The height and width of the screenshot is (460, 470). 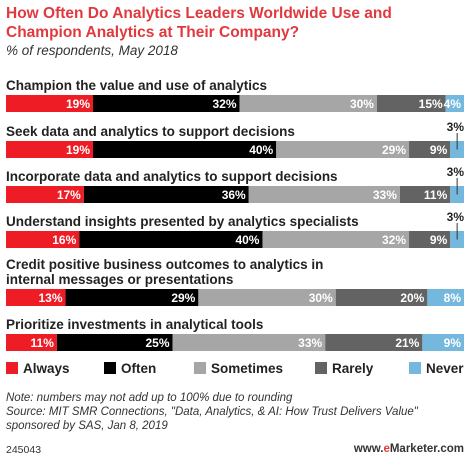 I want to click on chart-id: 245043, so click(x=24, y=450).